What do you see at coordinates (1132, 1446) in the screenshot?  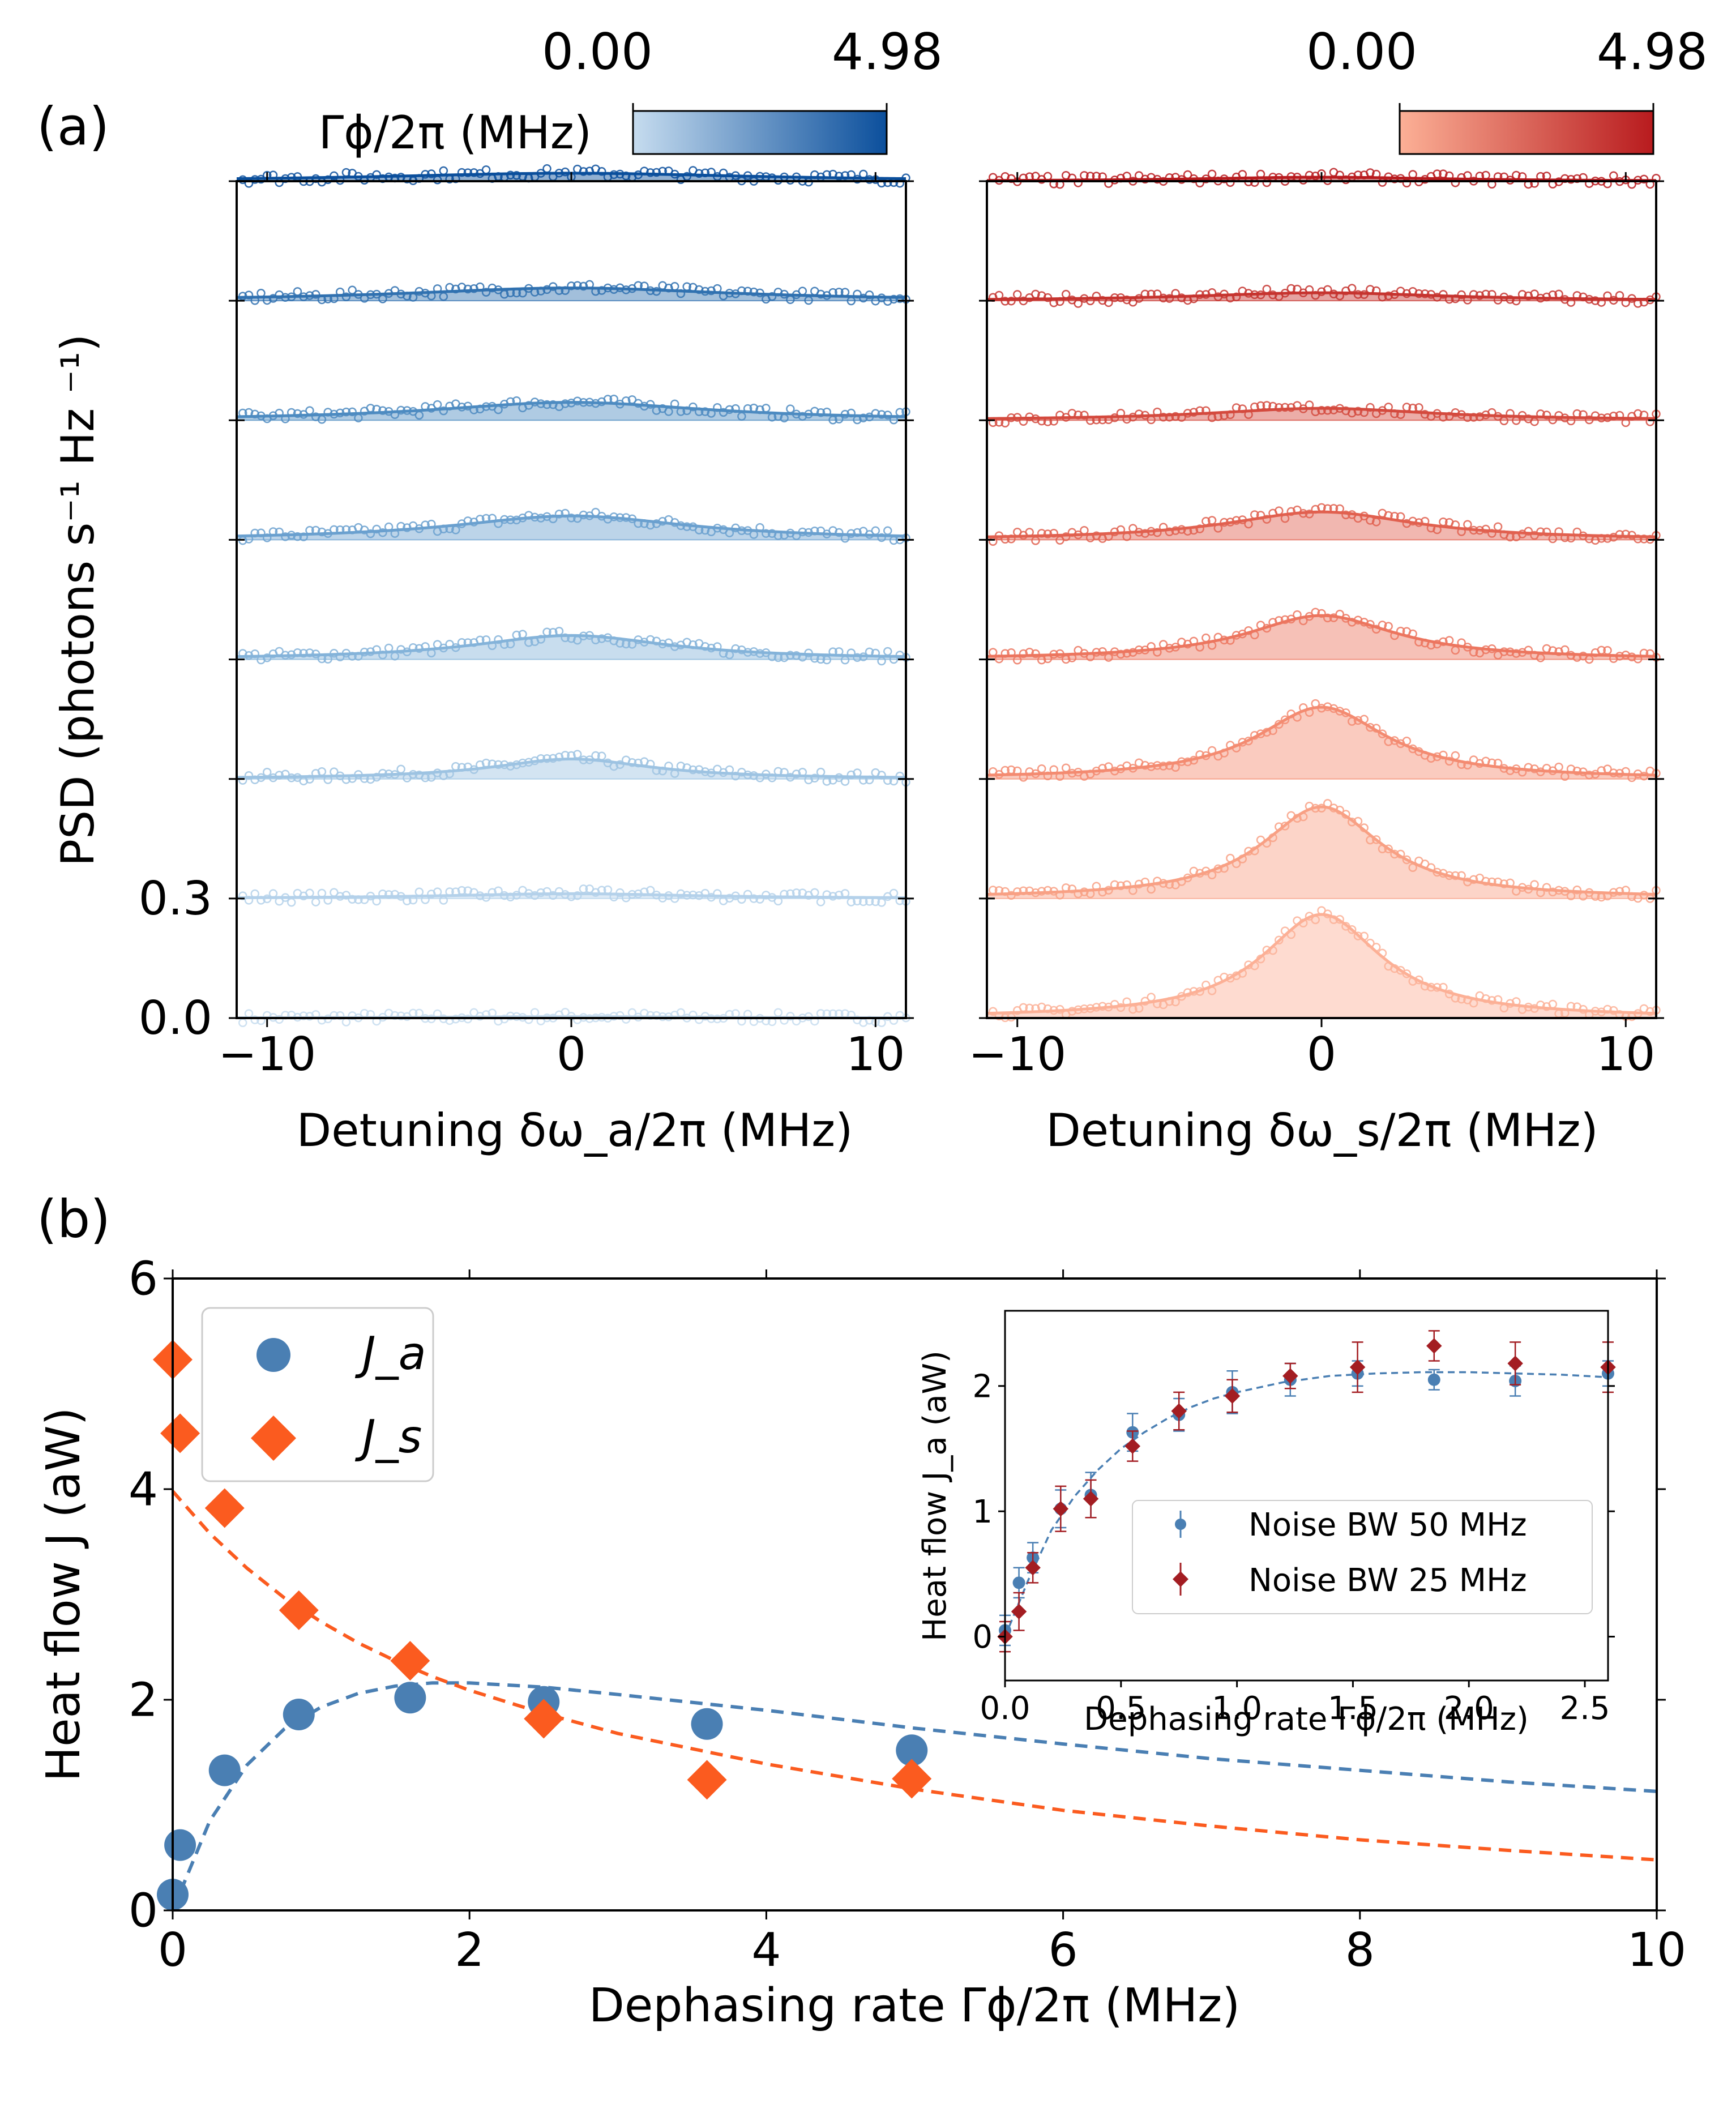 I see `data-point-noise-bw-25-mhz` at bounding box center [1132, 1446].